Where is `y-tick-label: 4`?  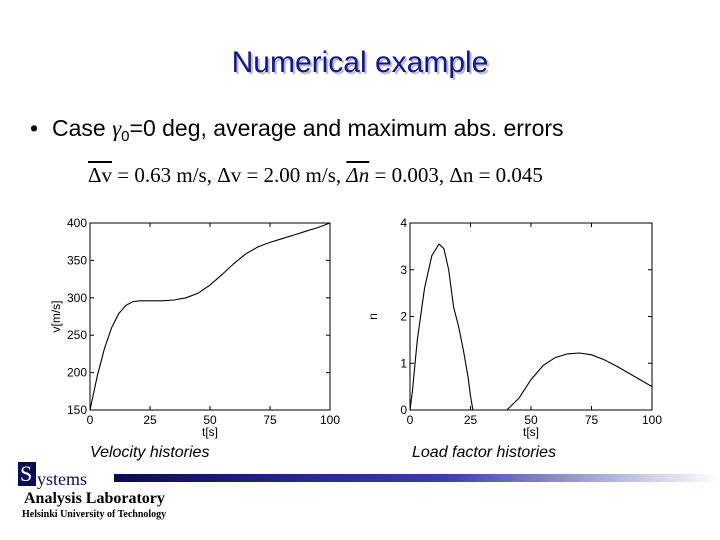 y-tick-label: 4 is located at coordinates (403, 223).